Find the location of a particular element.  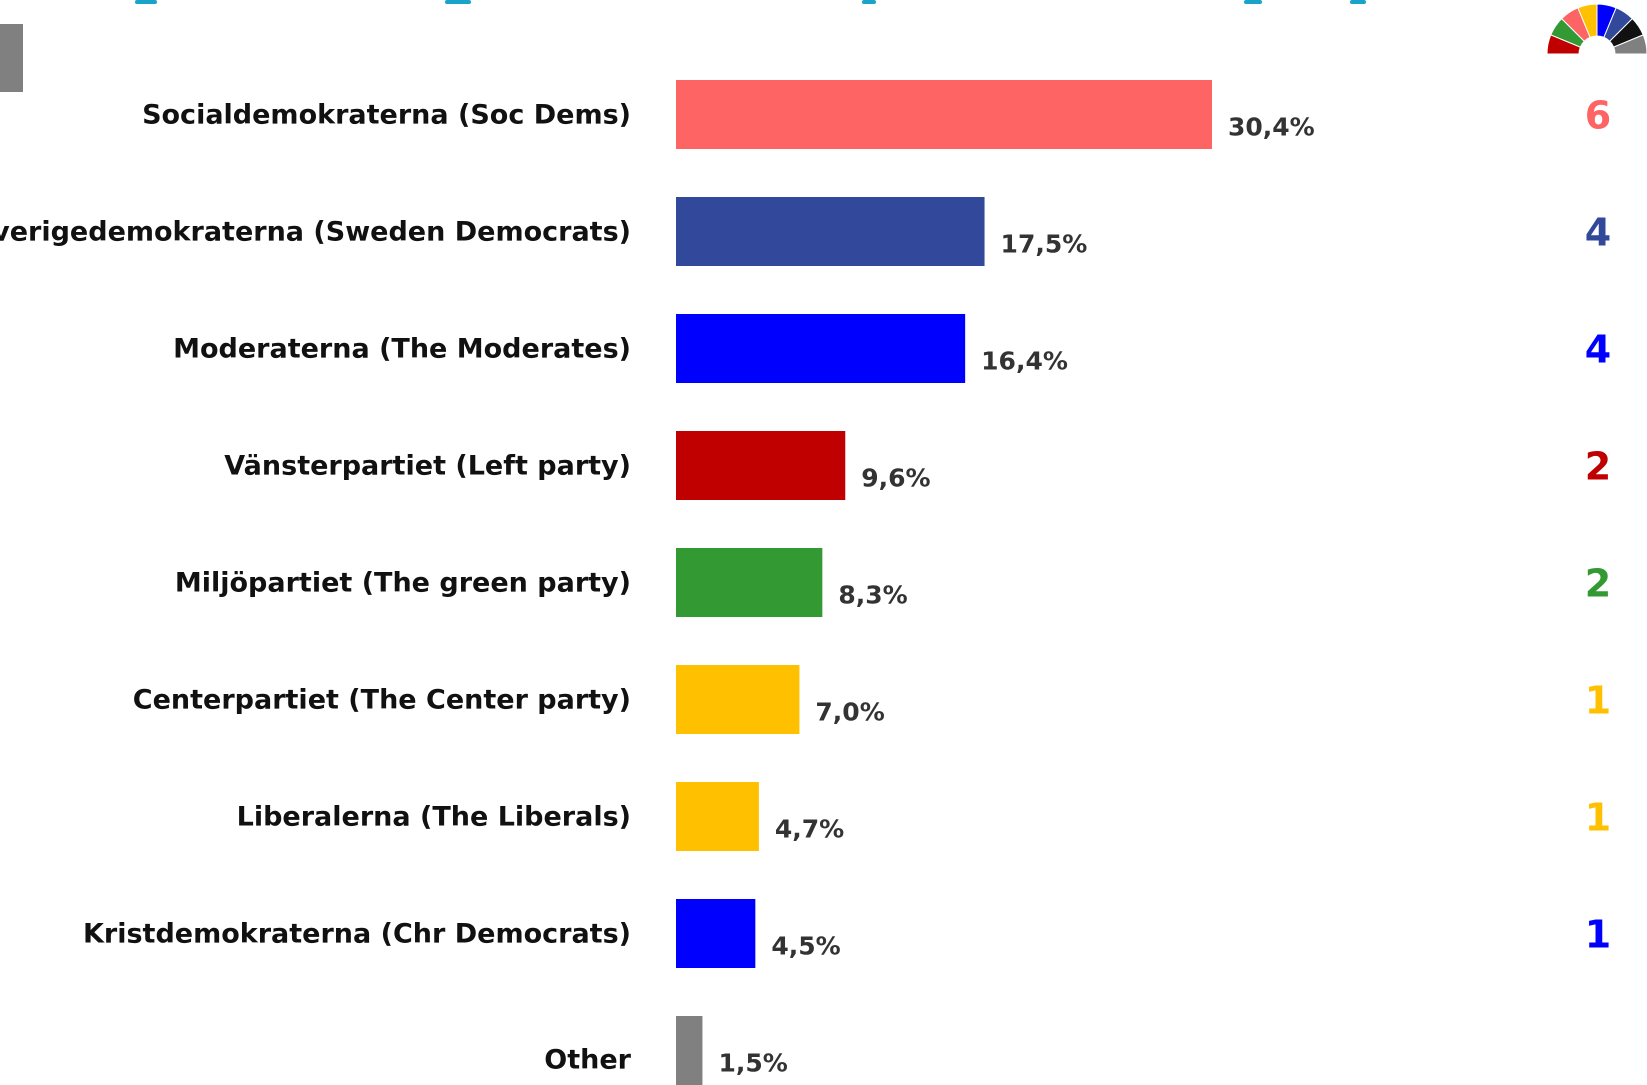

side-tab-marker is located at coordinates (11, 58).